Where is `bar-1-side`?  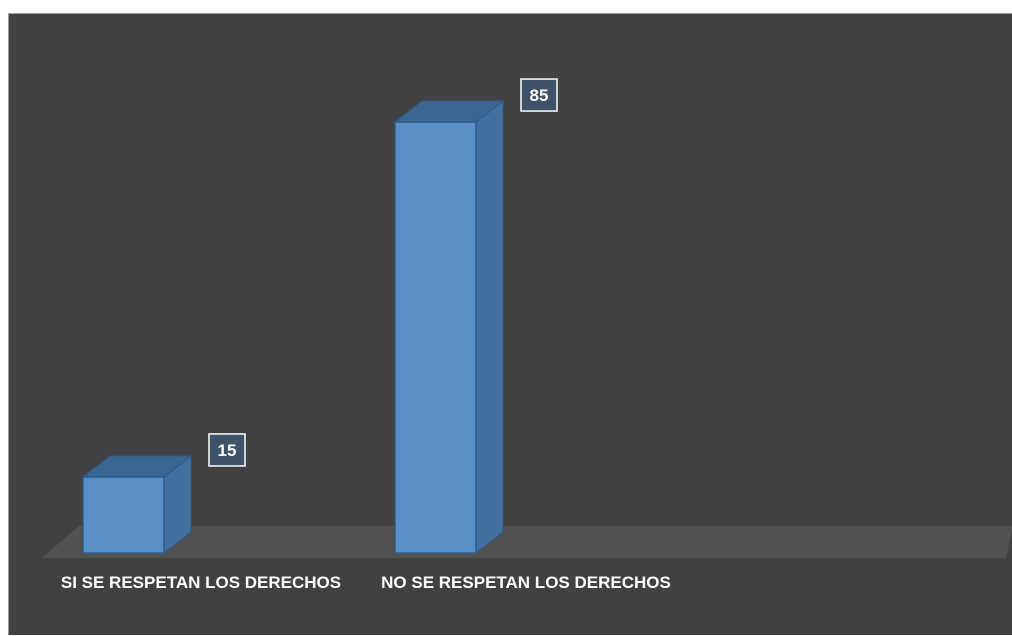 bar-1-side is located at coordinates (489, 327).